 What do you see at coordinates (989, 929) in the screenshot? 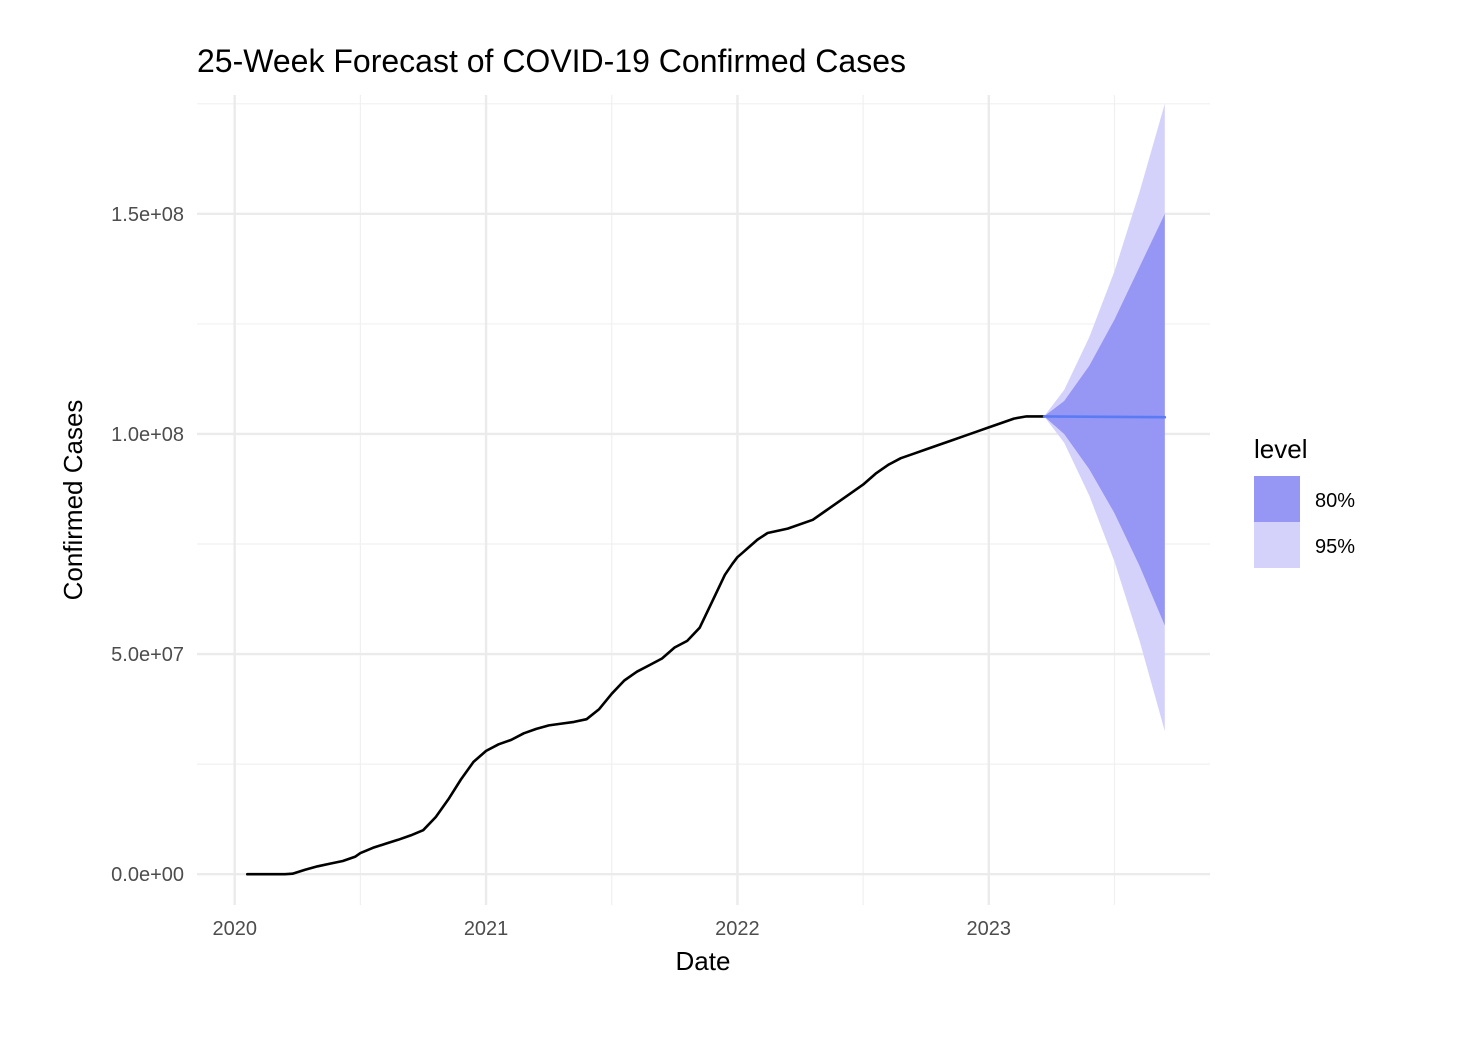
I see `x-tick-label: 2023` at bounding box center [989, 929].